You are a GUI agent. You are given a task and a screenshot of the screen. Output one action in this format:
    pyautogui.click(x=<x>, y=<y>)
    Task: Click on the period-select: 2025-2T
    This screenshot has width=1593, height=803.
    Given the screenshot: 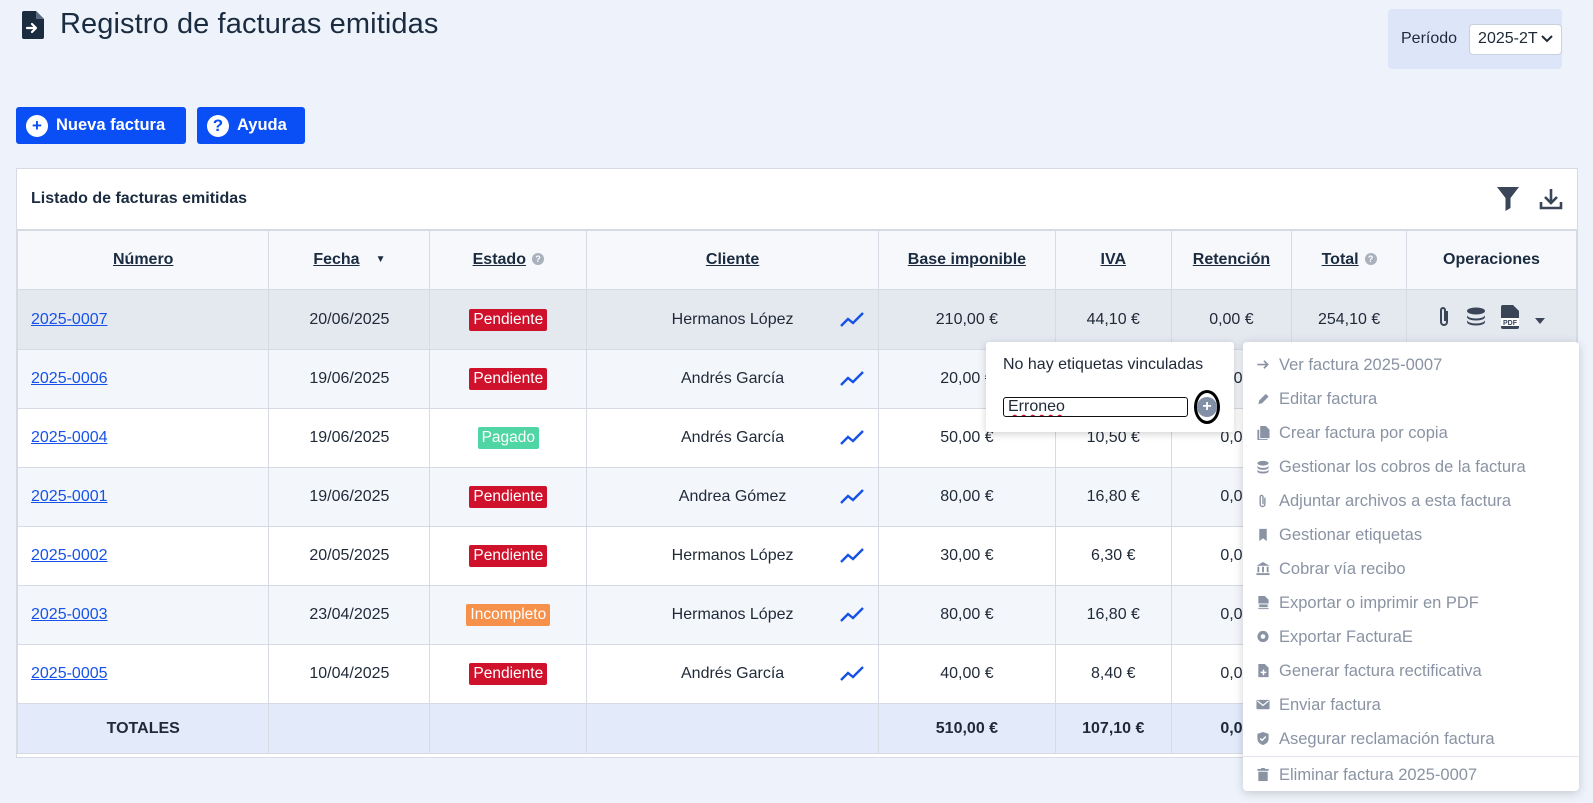 What is the action you would take?
    pyautogui.click(x=1515, y=39)
    